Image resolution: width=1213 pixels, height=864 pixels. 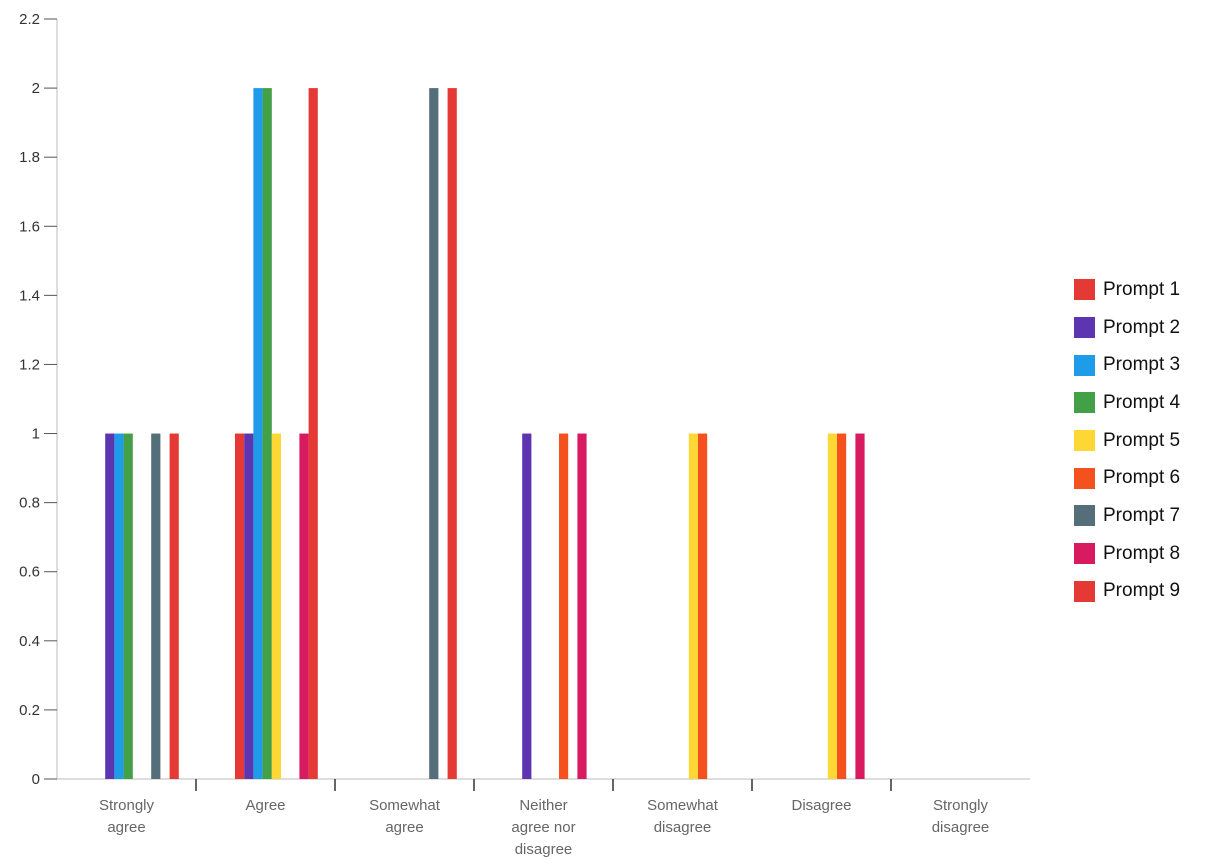 What do you see at coordinates (1142, 515) in the screenshot?
I see `legend-label: Prompt 7` at bounding box center [1142, 515].